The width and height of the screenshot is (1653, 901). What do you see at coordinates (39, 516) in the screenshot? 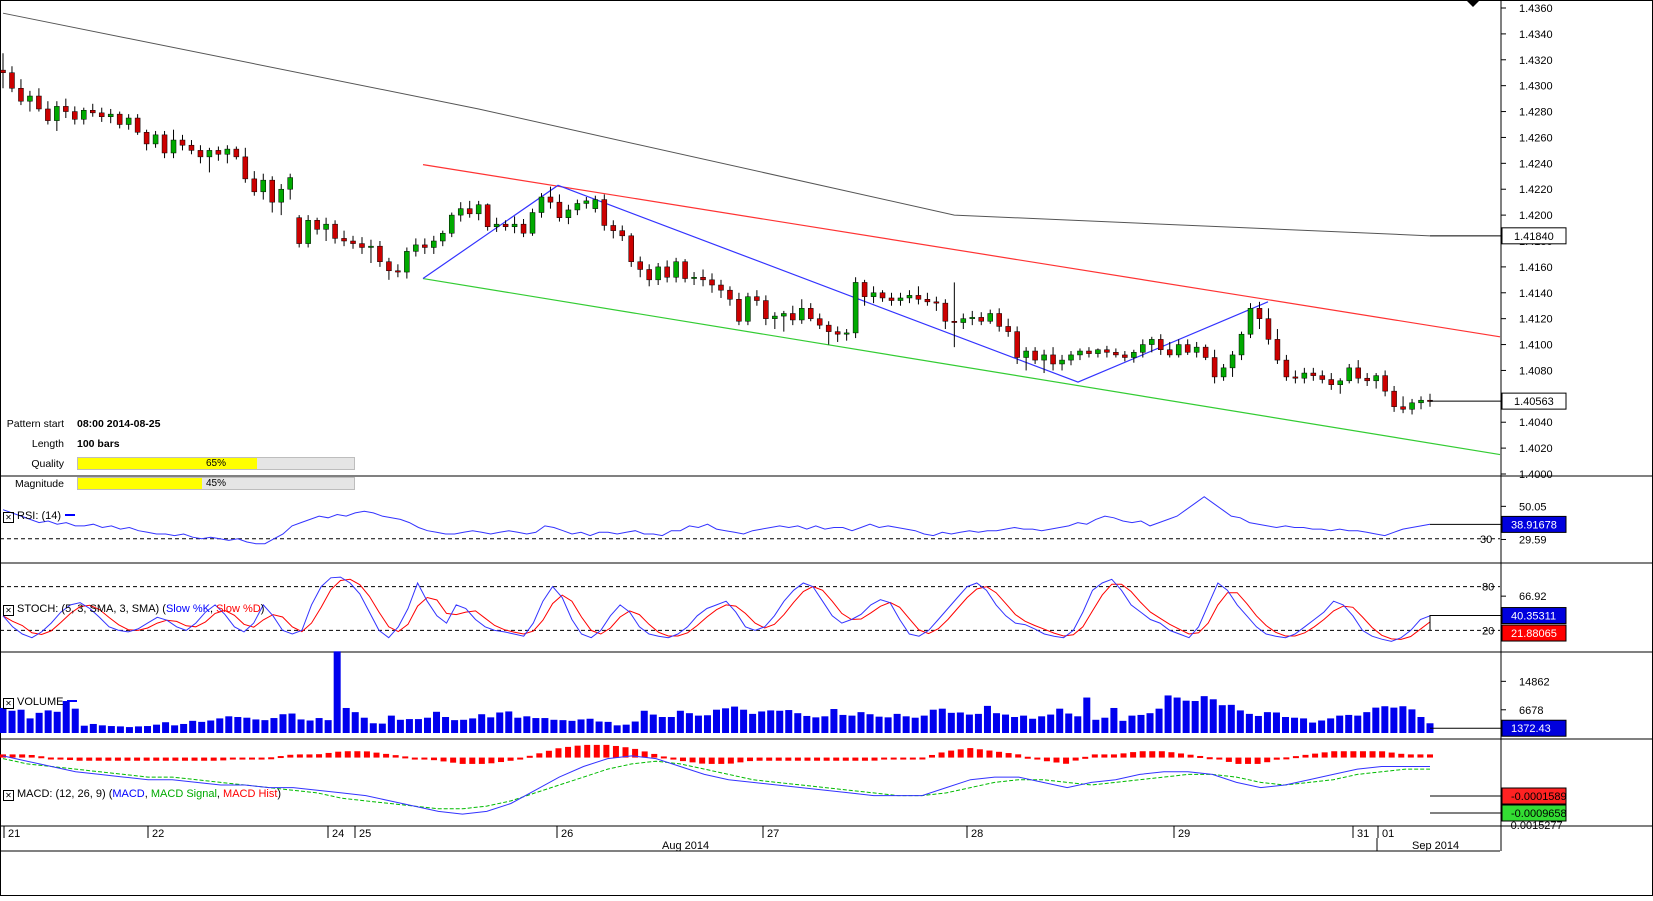
I see `rsi-panel-label: ✕ RSI: (14)` at bounding box center [39, 516].